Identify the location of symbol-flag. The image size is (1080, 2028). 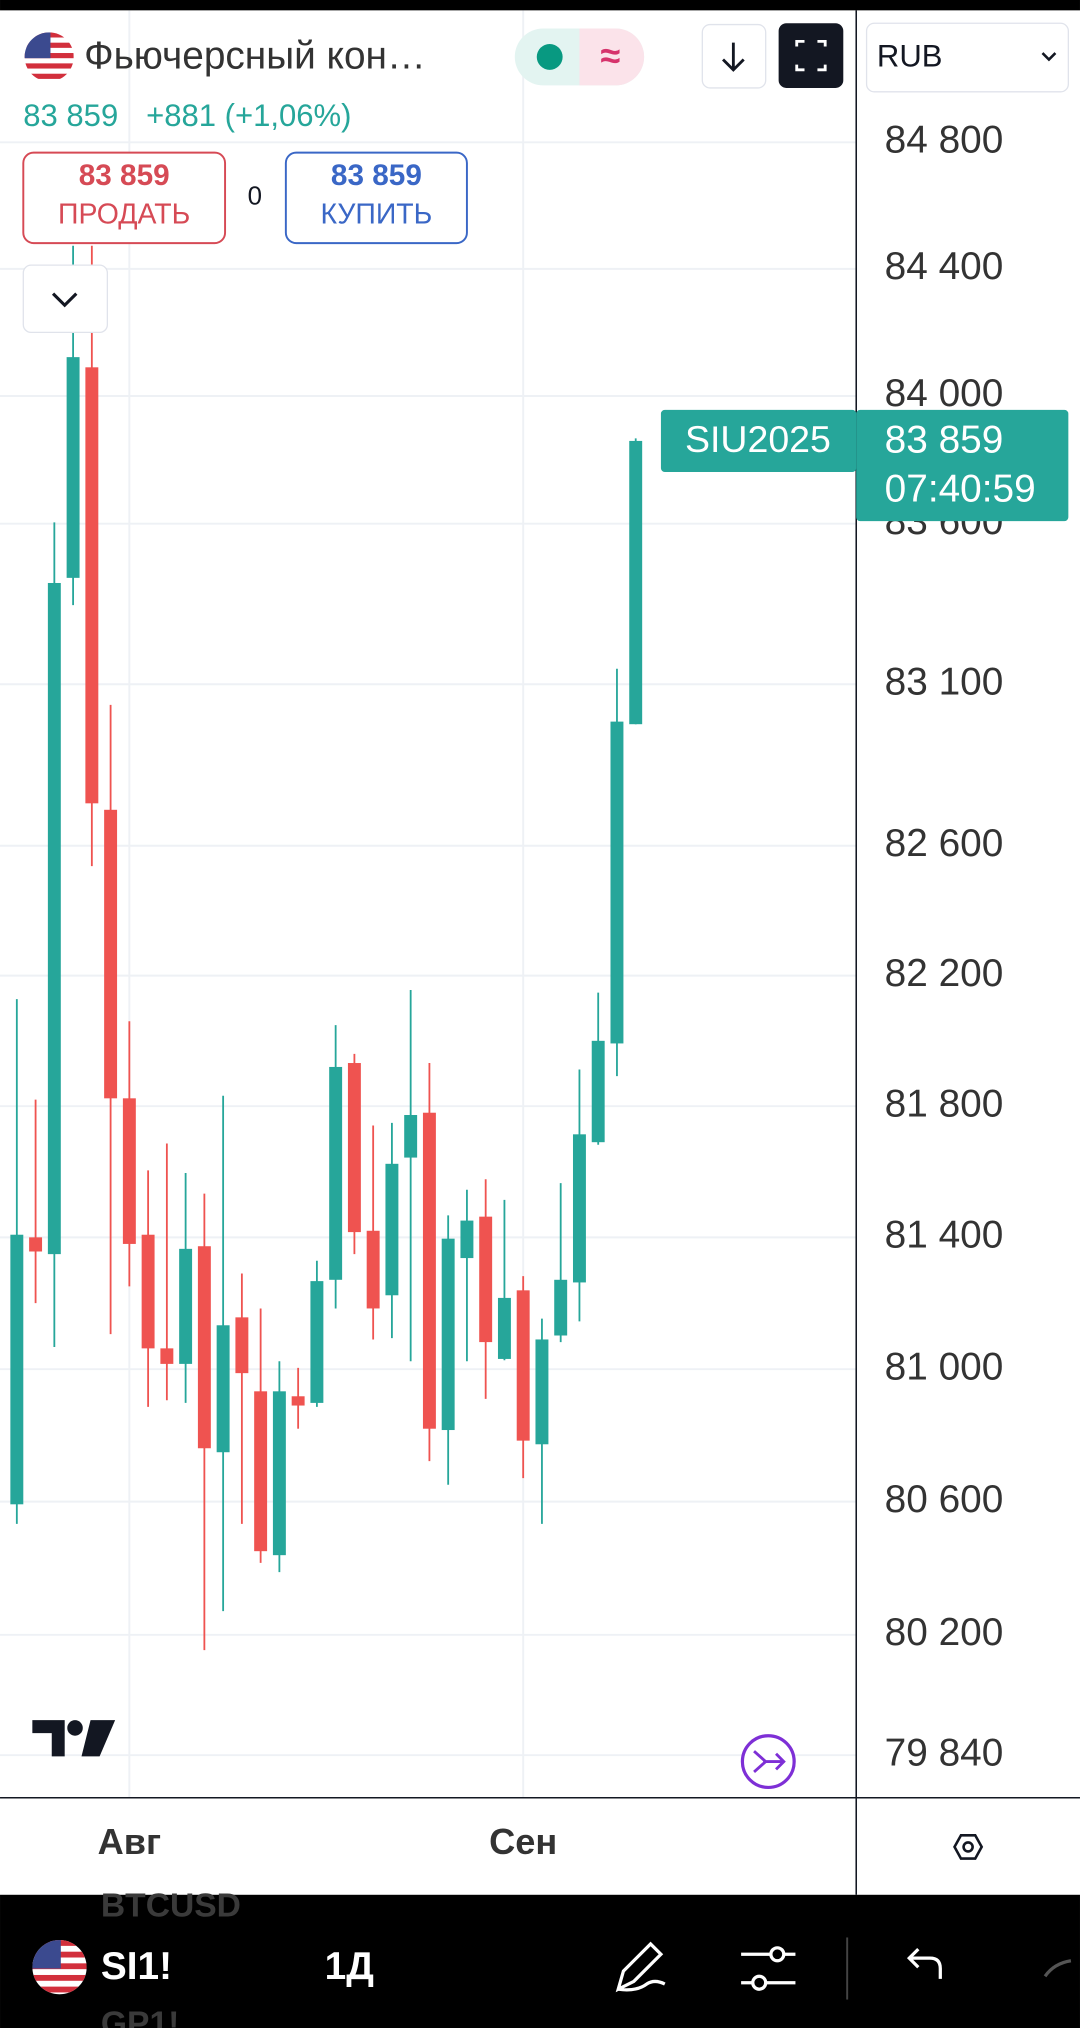
(59, 1967).